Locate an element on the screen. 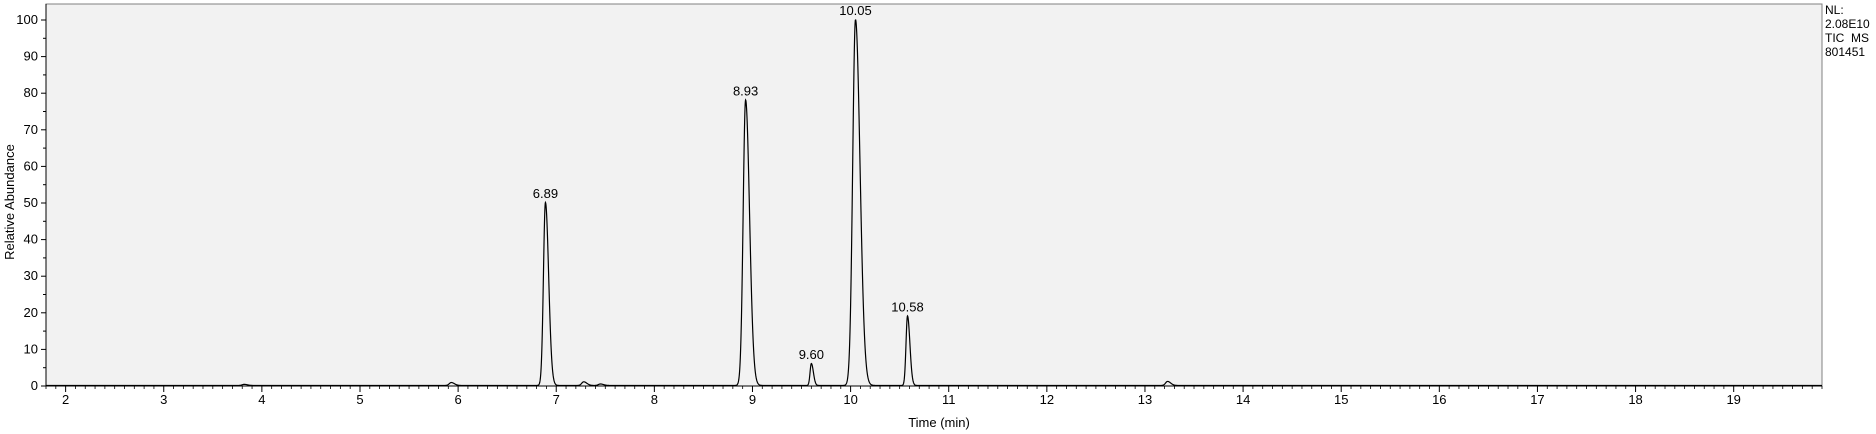  y-tick-label: 0 is located at coordinates (34, 385).